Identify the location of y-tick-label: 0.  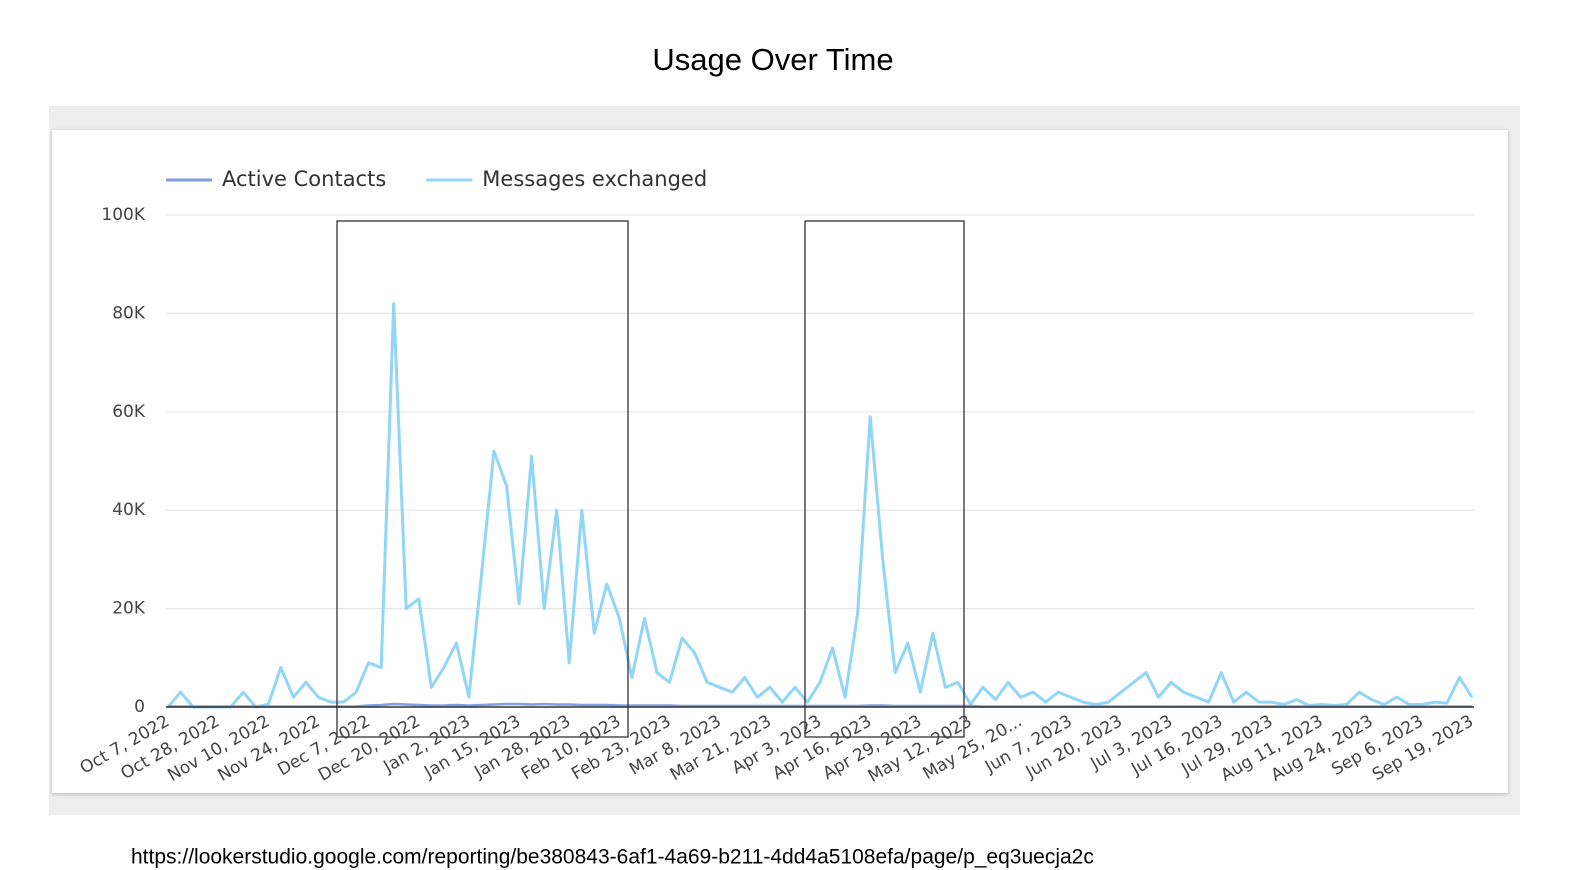
(139, 707).